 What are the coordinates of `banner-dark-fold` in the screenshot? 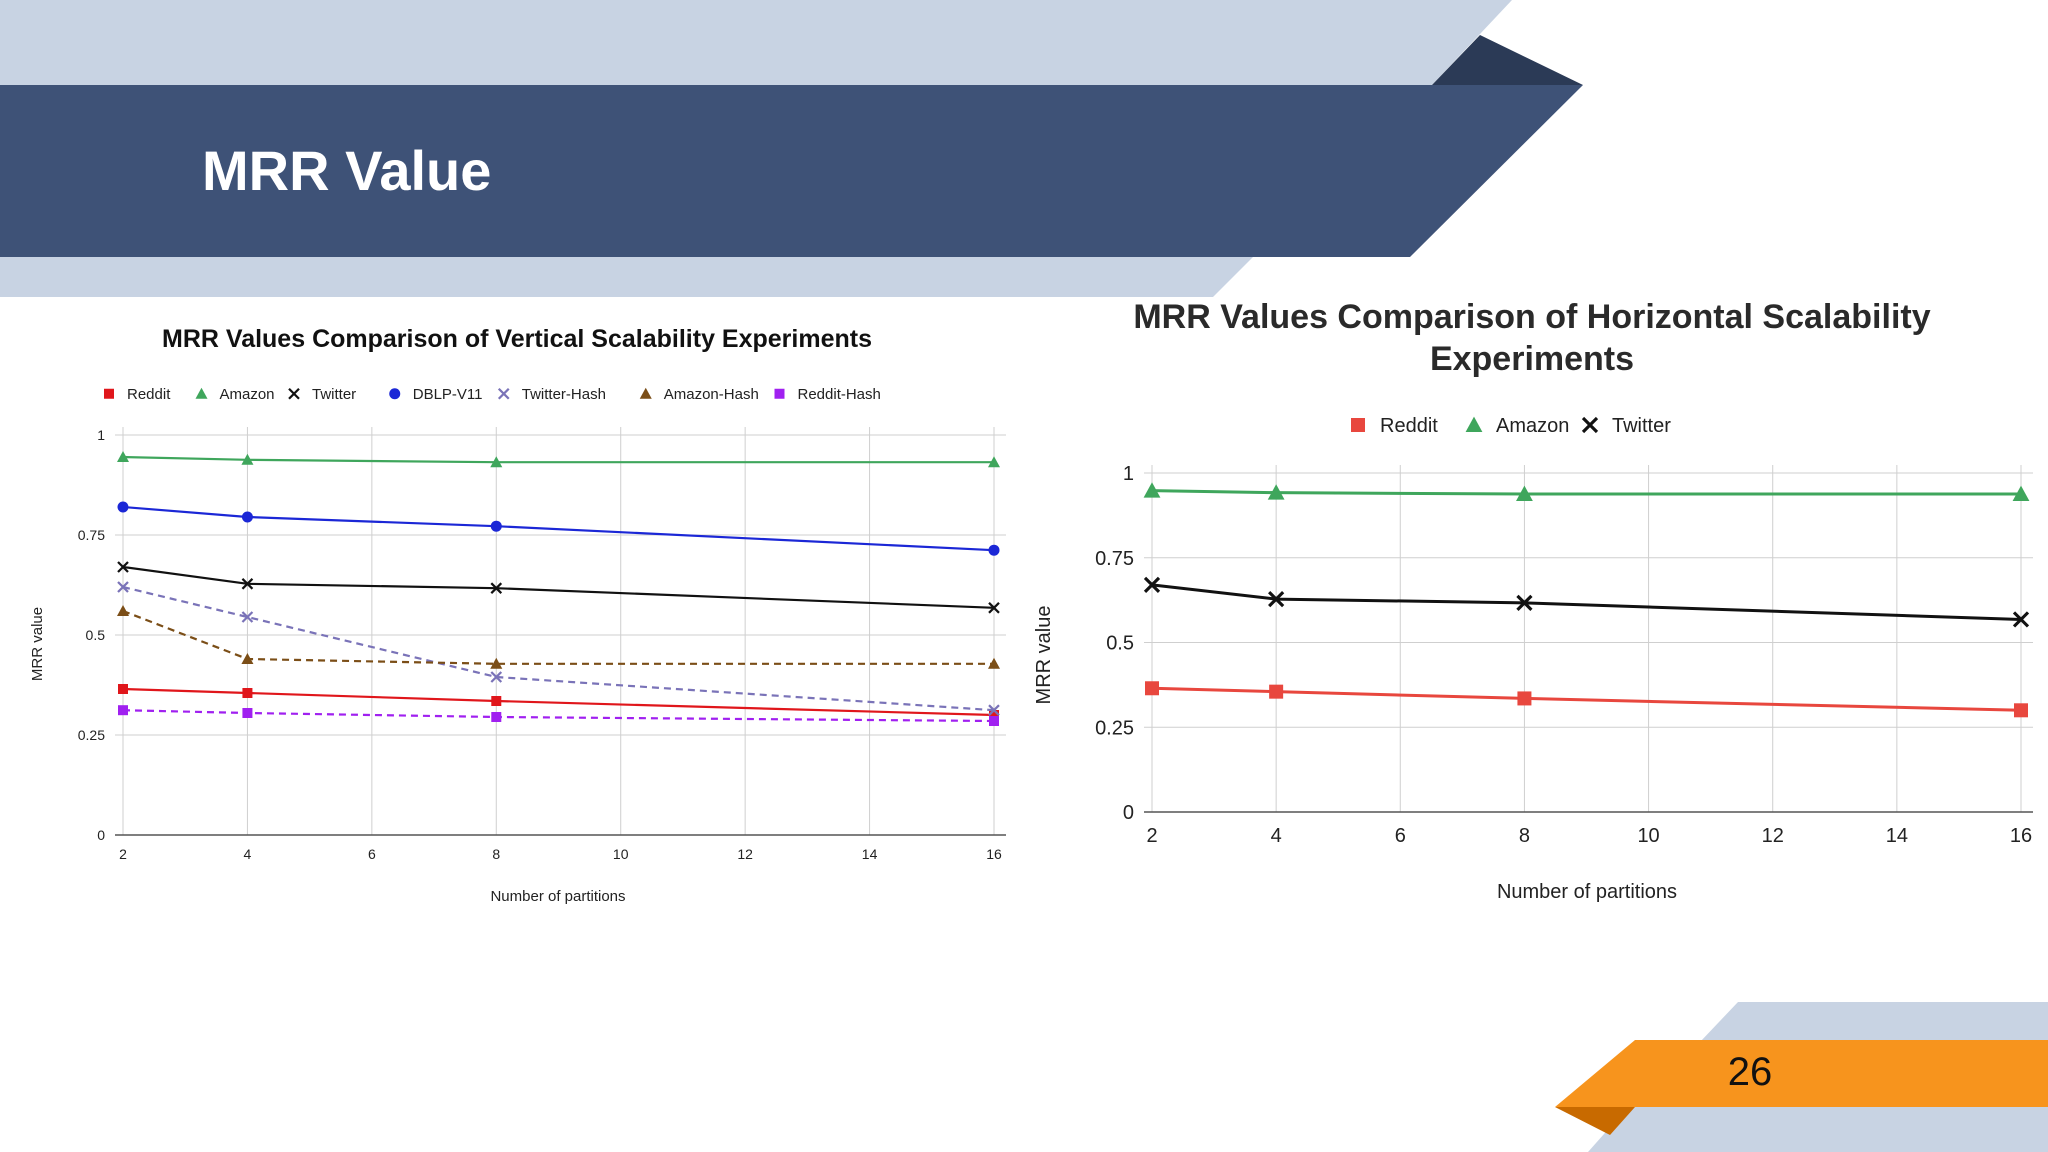 It's located at (1507, 60).